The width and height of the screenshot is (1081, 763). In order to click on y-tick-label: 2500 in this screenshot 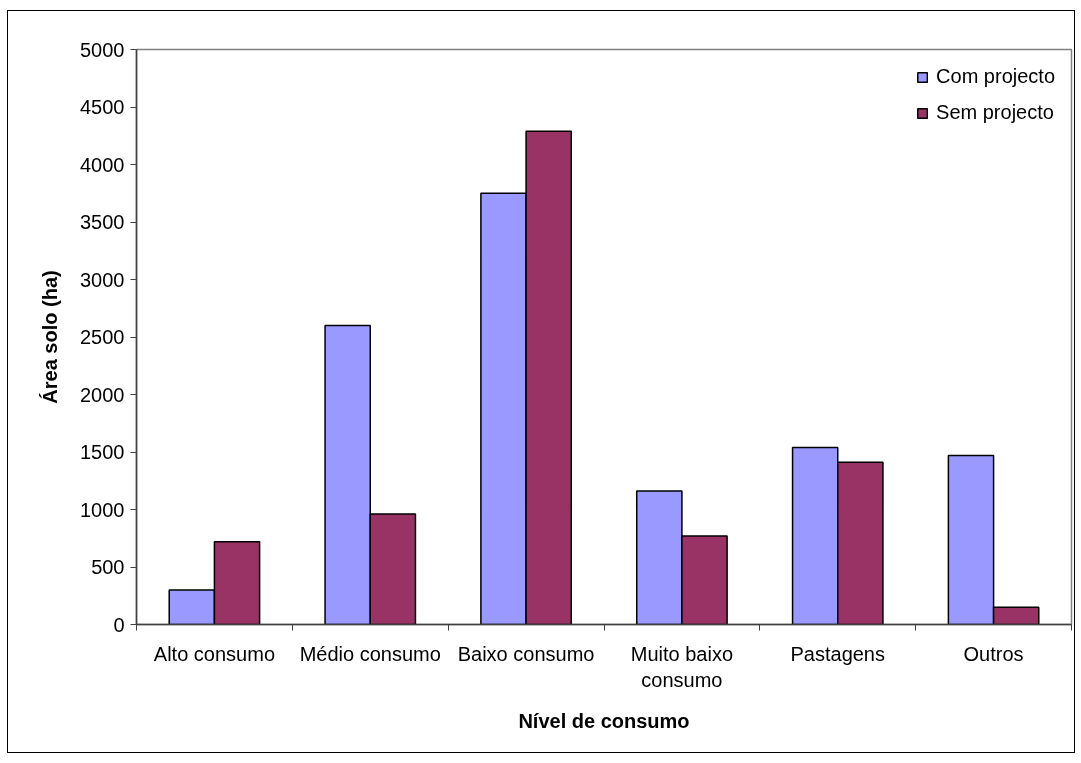, I will do `click(102, 337)`.